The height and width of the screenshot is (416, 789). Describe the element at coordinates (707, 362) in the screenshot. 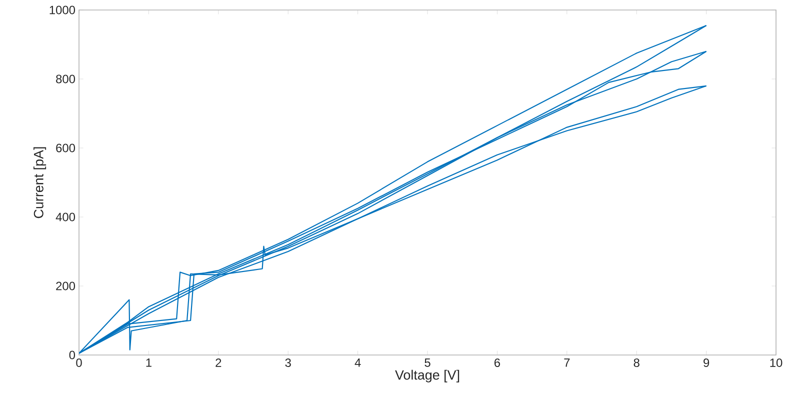

I see `x-tick-label: 9` at that location.